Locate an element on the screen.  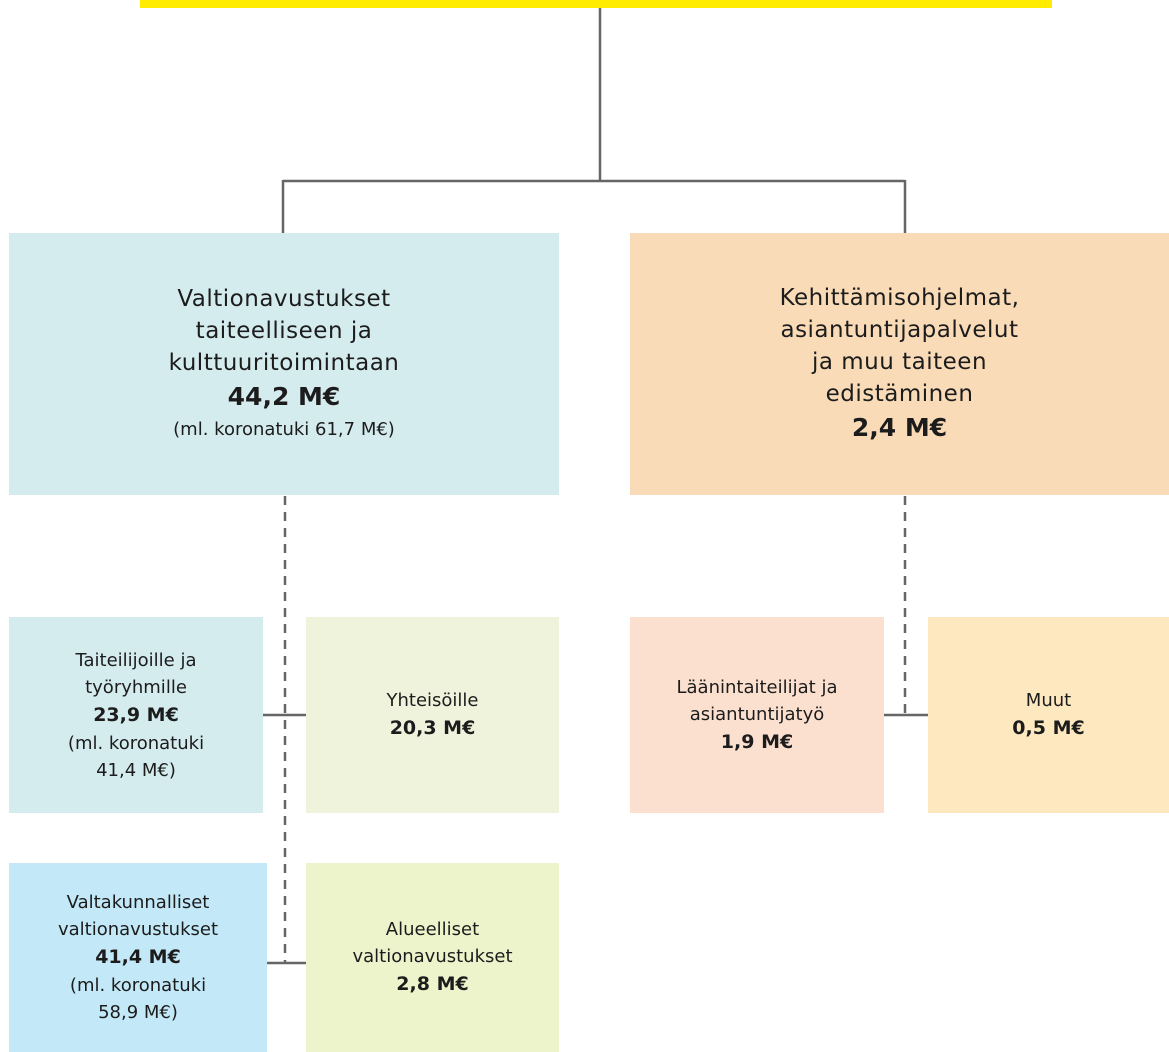
node-box: Muut 0,5 M€ is located at coordinates (1048, 715).